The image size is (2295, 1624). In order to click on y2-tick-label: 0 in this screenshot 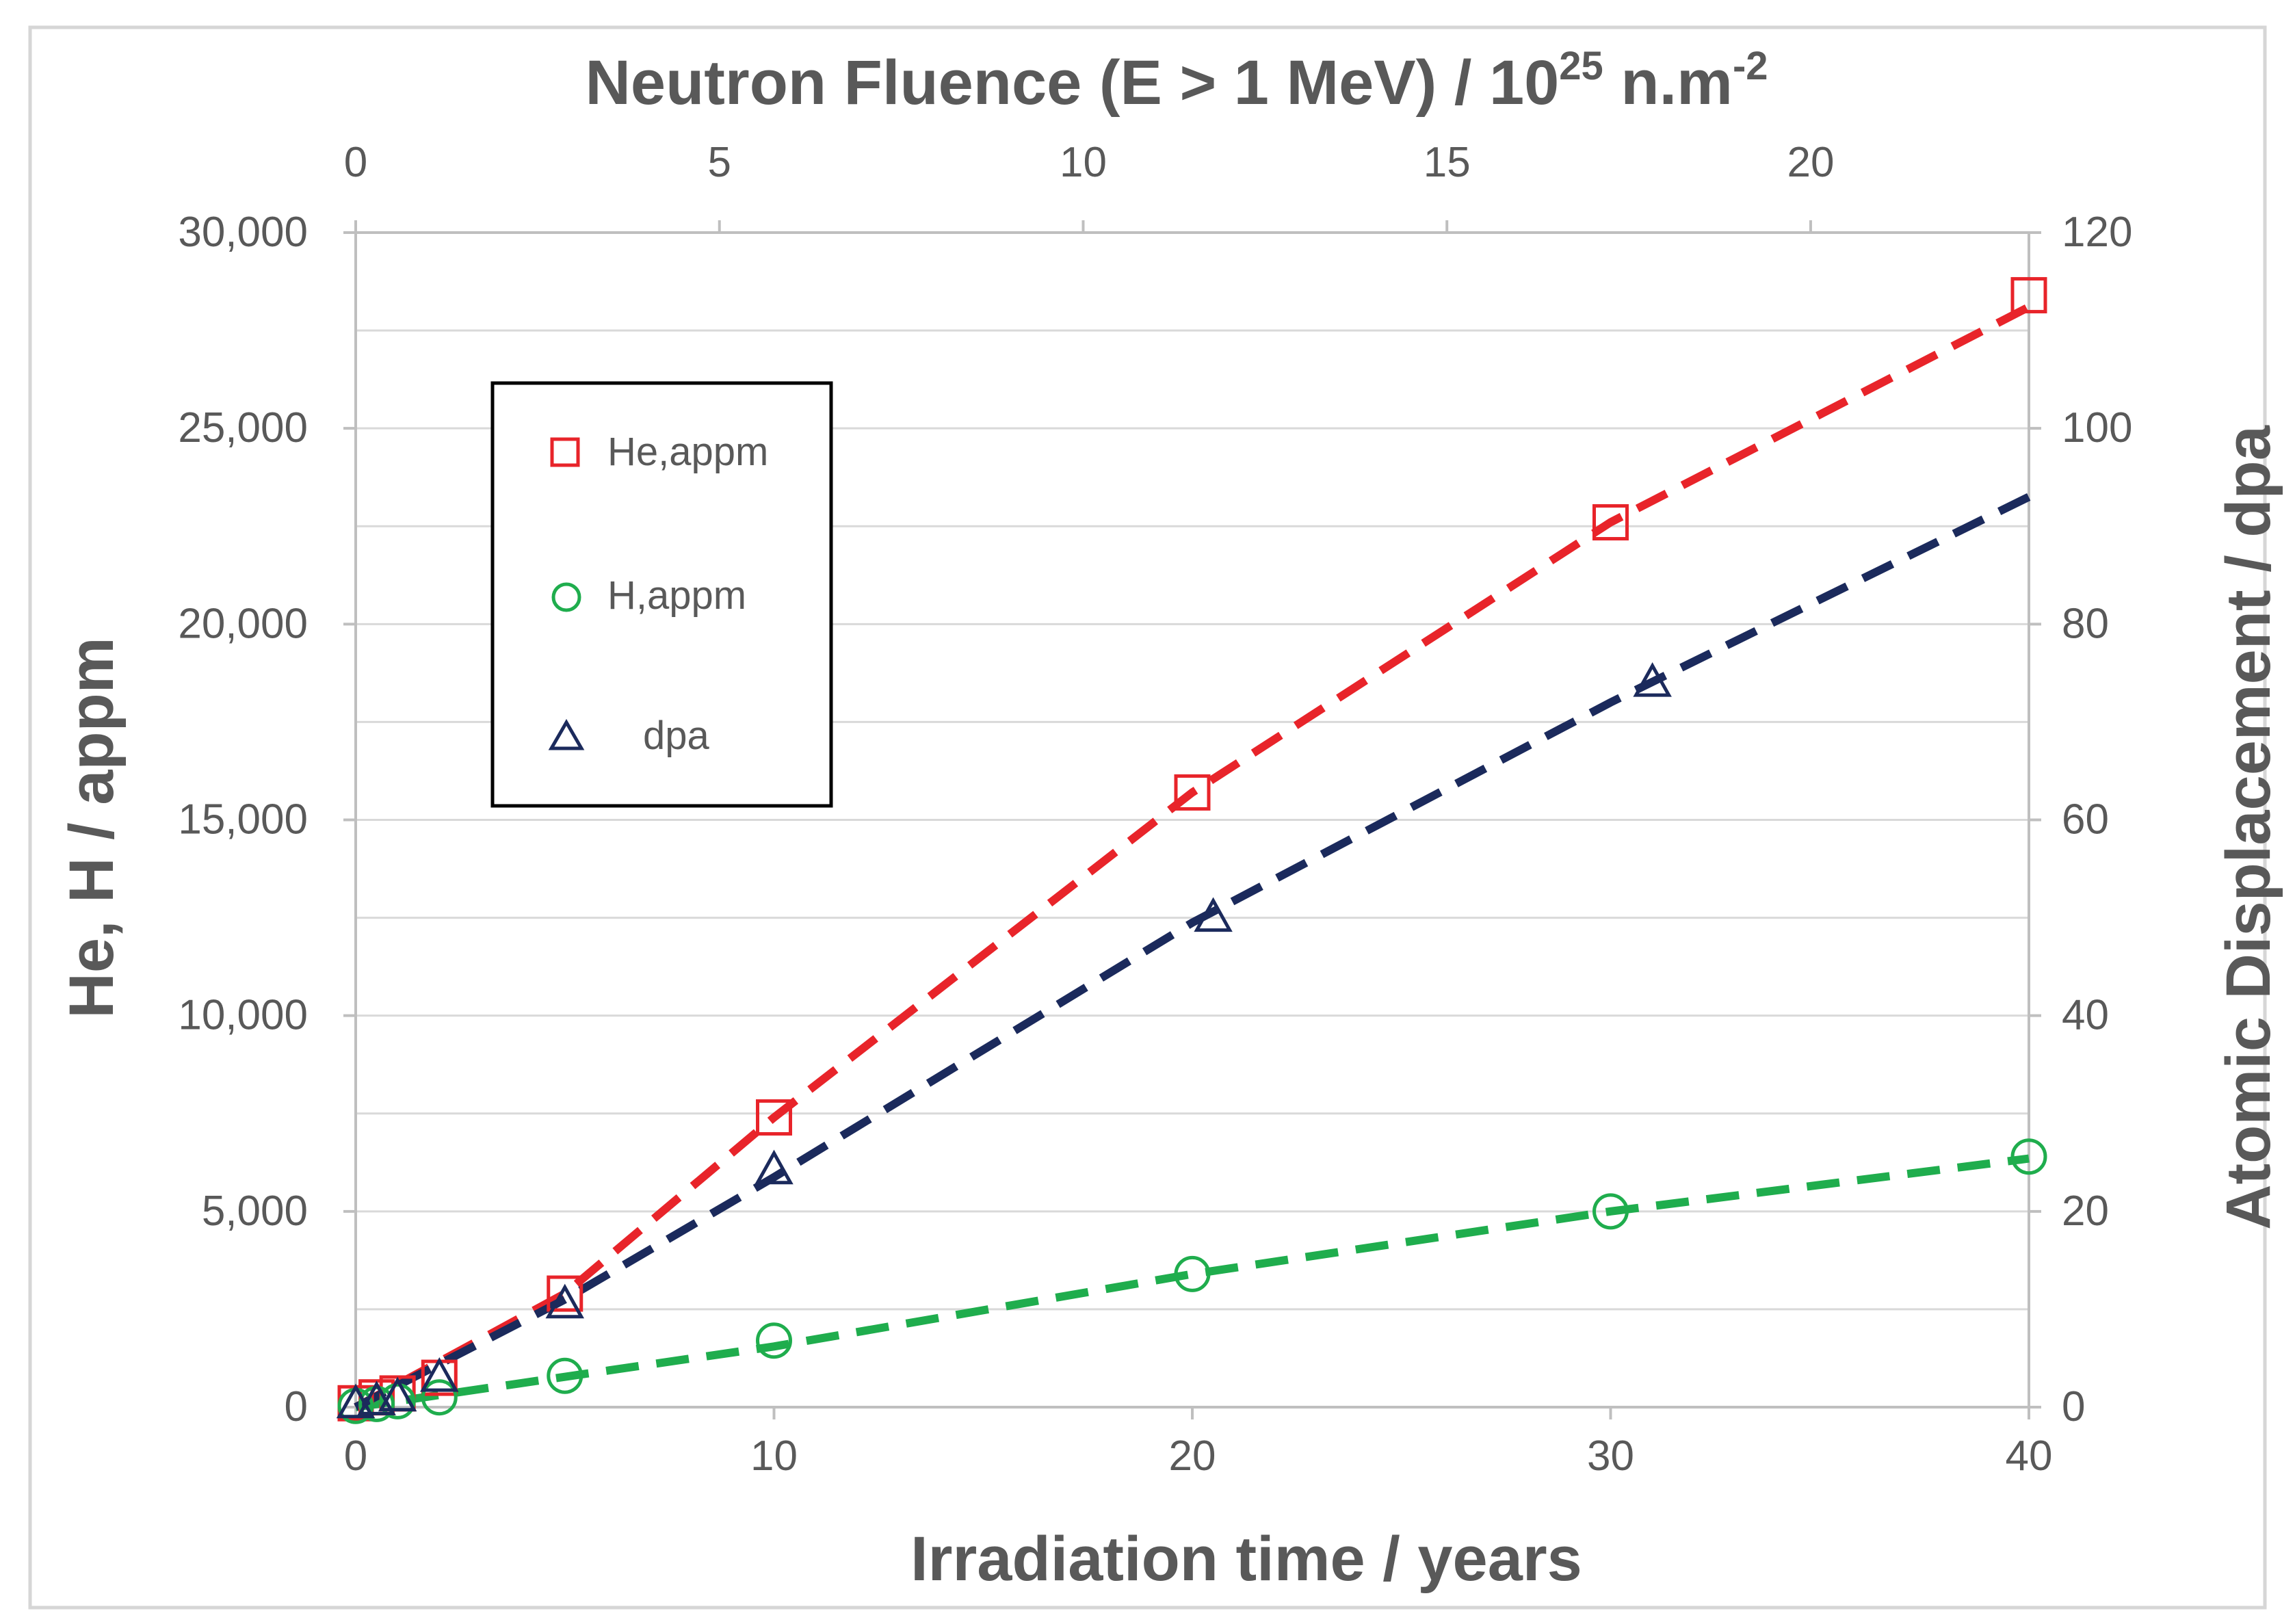, I will do `click(2073, 1406)`.